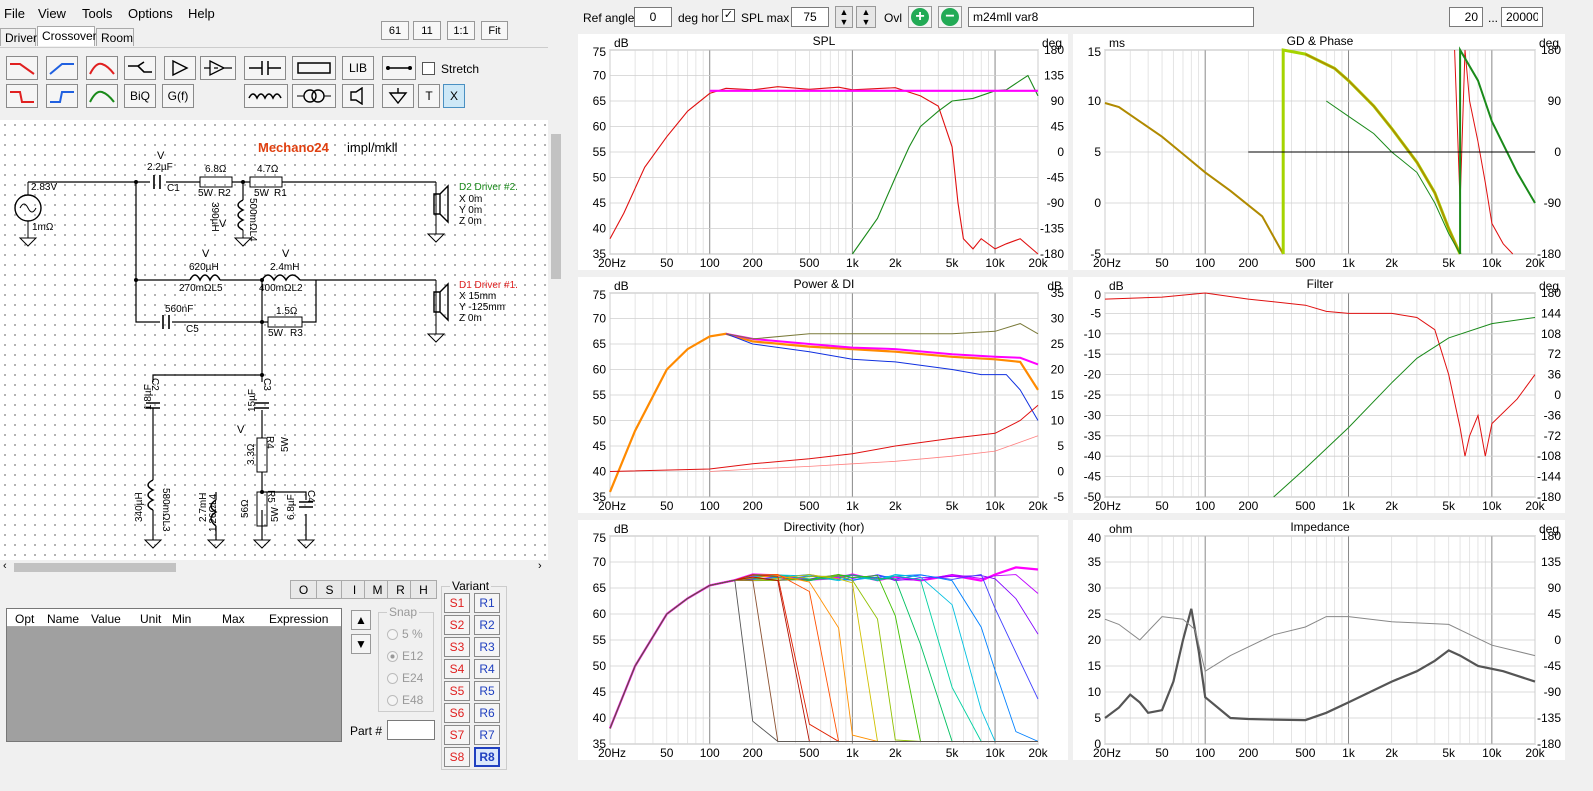  What do you see at coordinates (274, 567) in the screenshot?
I see `horizontal-scrollbar: ‹ ›` at bounding box center [274, 567].